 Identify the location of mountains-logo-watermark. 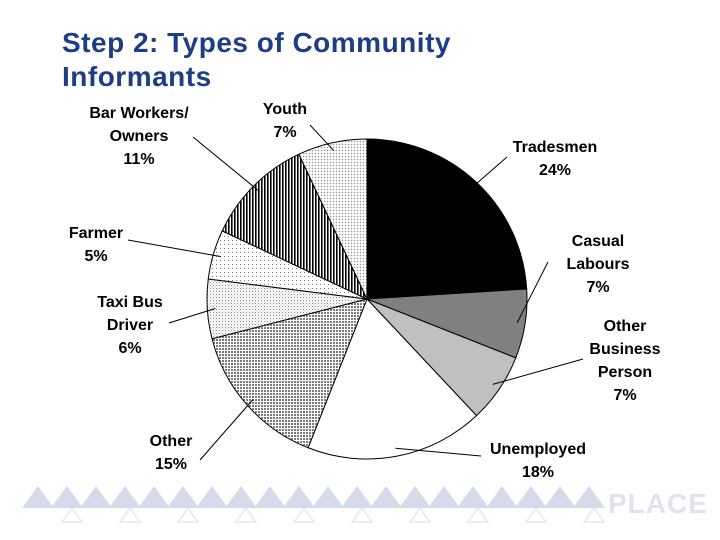
(314, 504).